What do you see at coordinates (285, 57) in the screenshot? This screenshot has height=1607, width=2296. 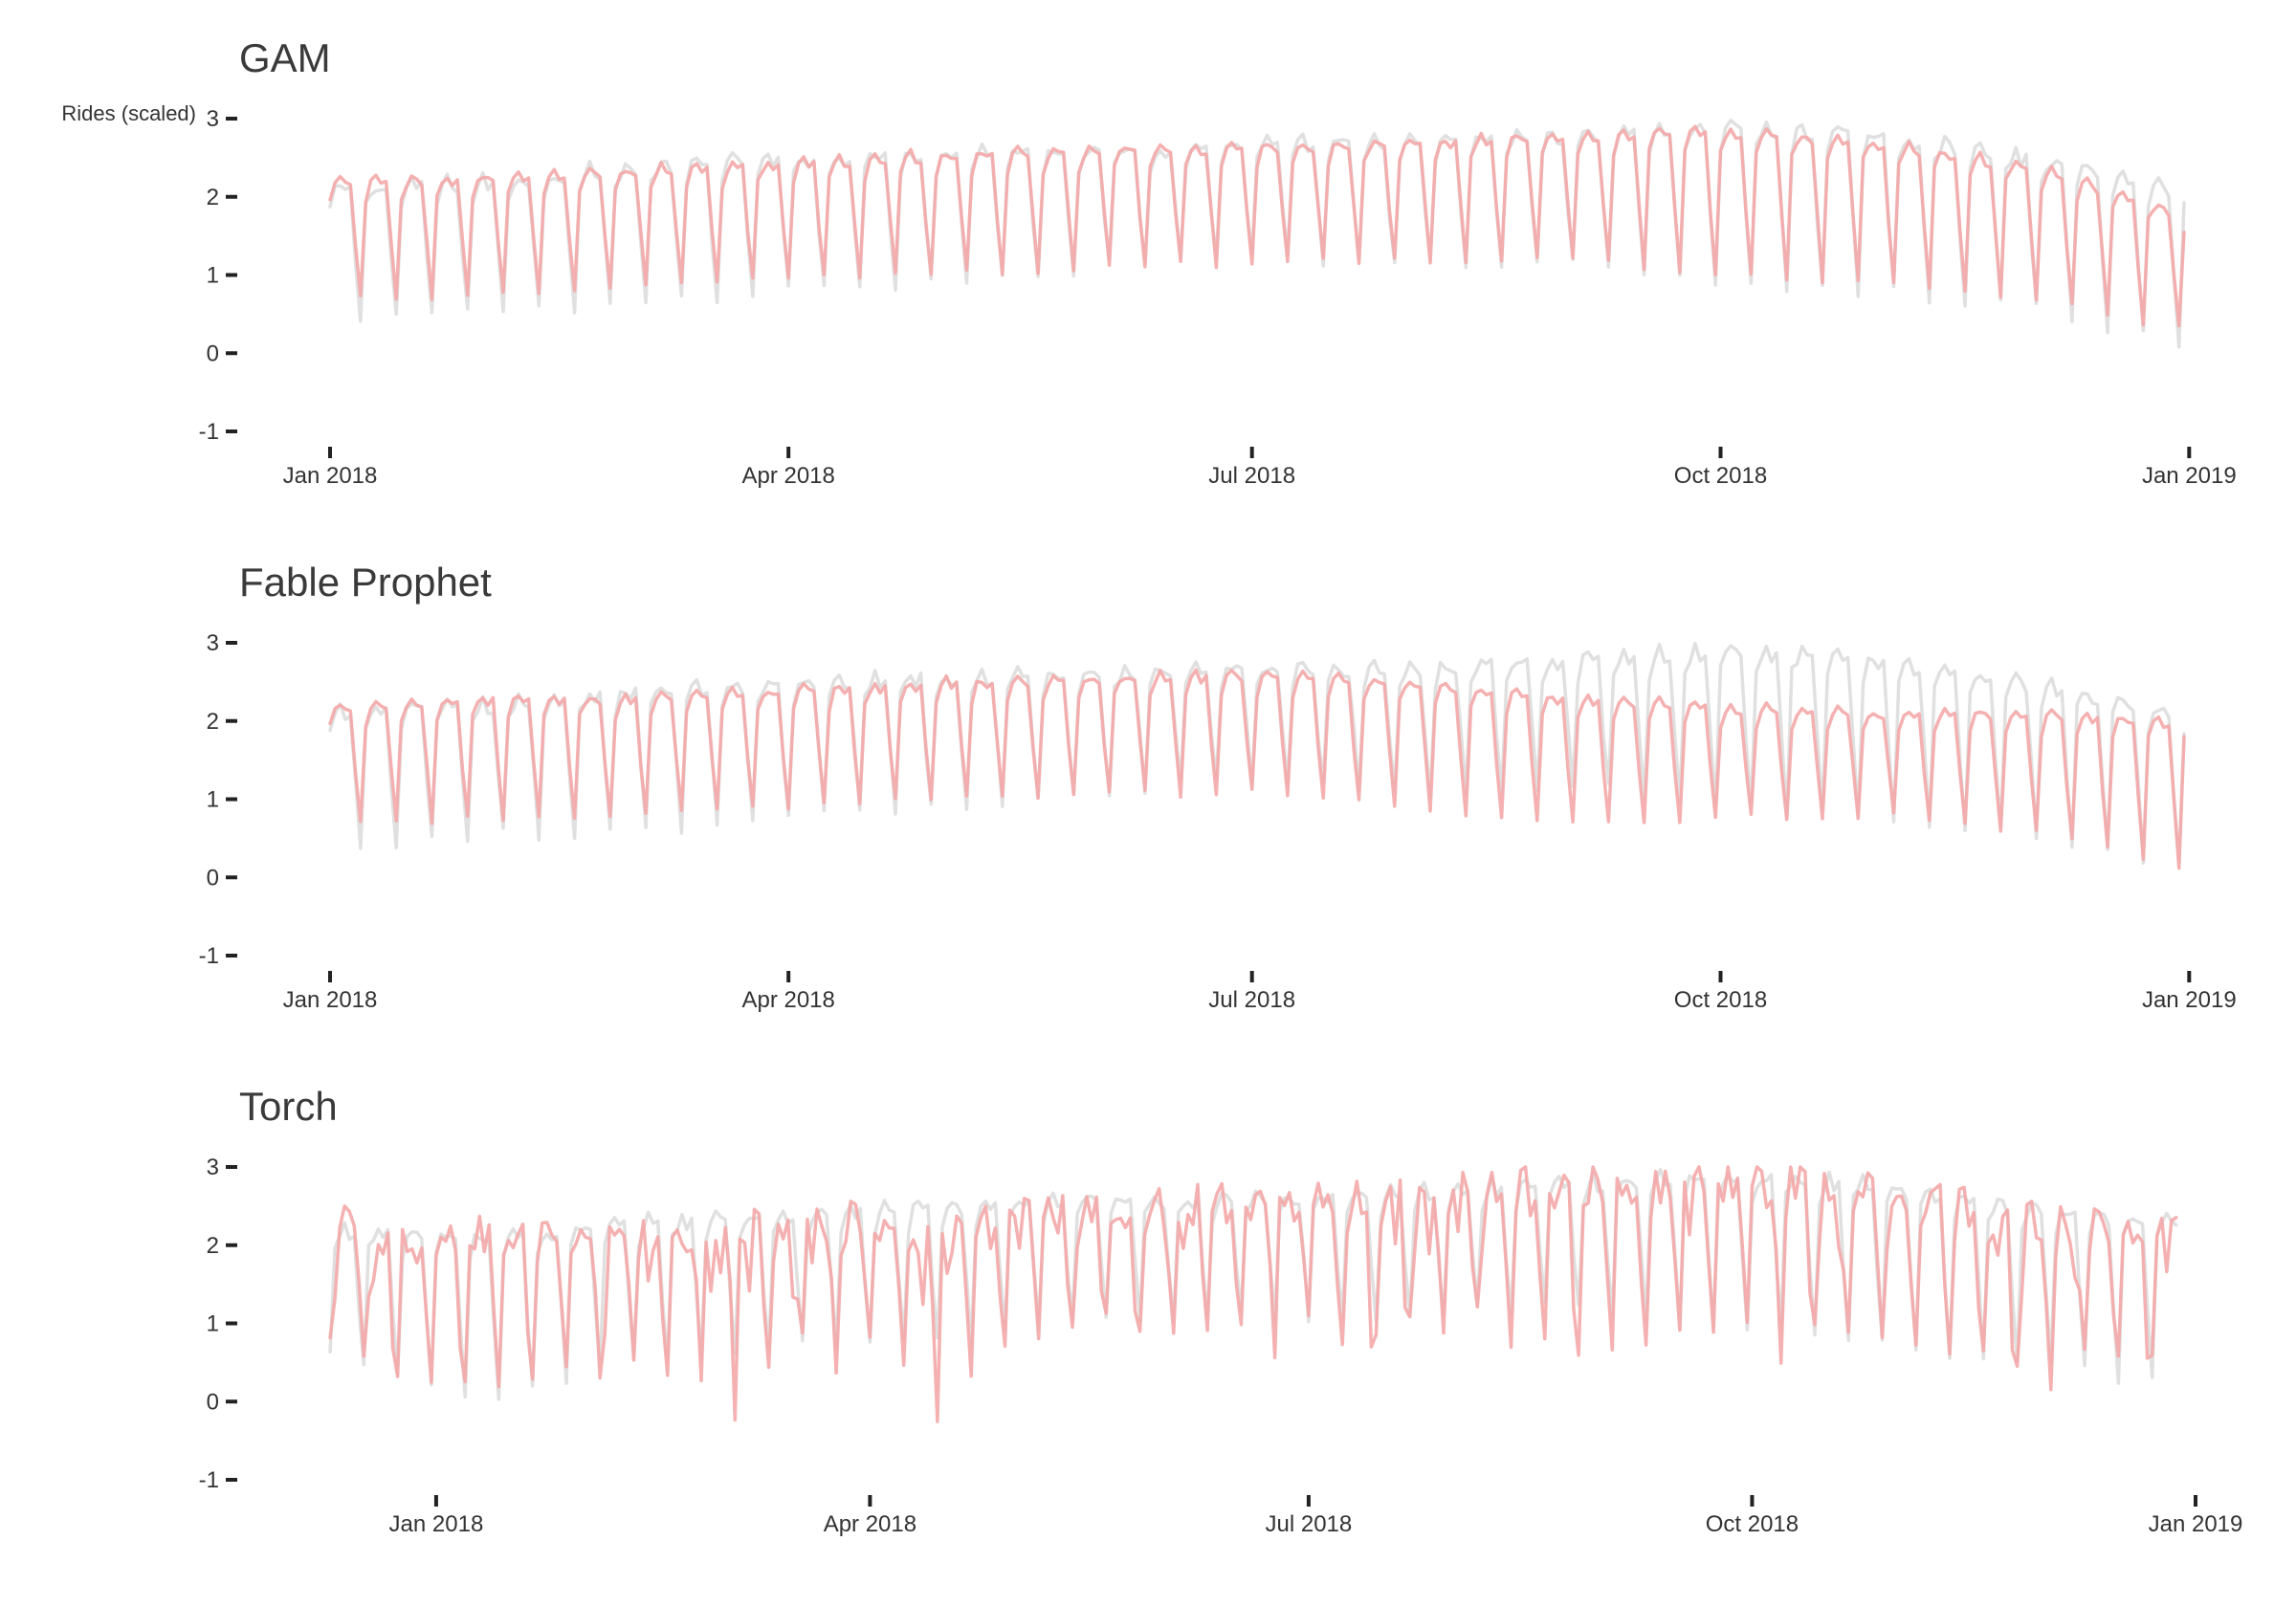 I see `panel-title-gam: GAM` at bounding box center [285, 57].